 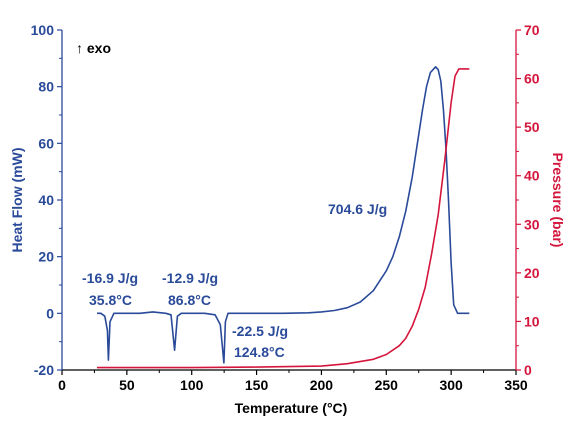 What do you see at coordinates (558, 200) in the screenshot?
I see `y-axis-right-title: Pressure (bar)` at bounding box center [558, 200].